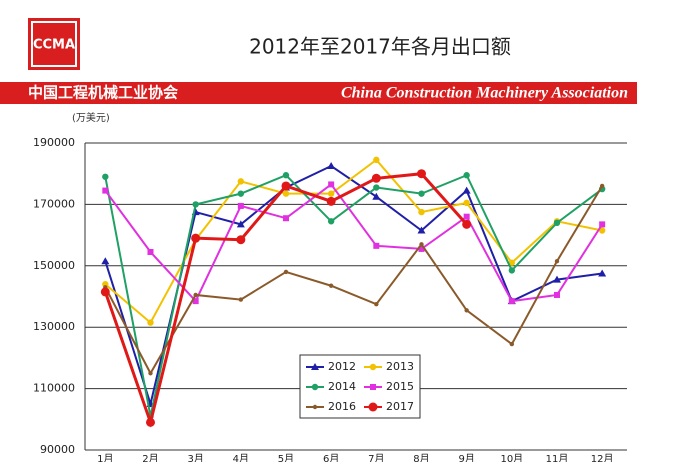 This screenshot has width=675, height=466. Describe the element at coordinates (286, 457) in the screenshot. I see `x-tick-label: 5月` at that location.